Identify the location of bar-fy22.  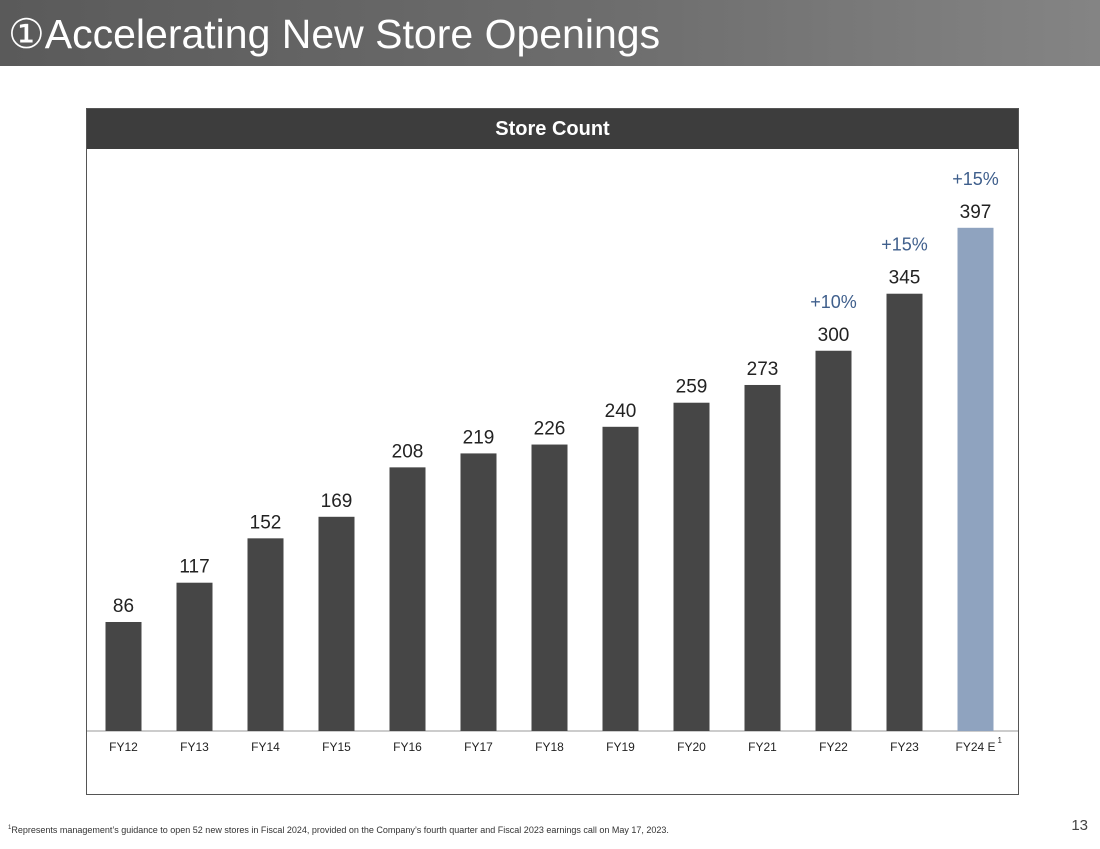
(833, 540).